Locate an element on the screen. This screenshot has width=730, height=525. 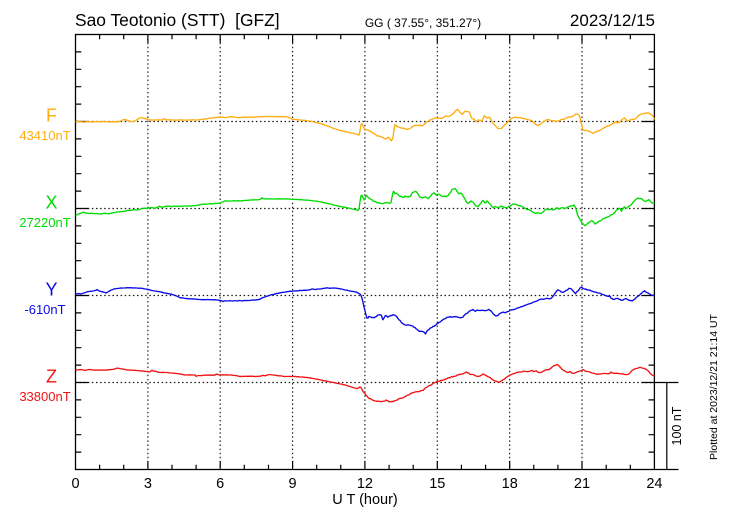
svg-text: 18 is located at coordinates (510, 484).